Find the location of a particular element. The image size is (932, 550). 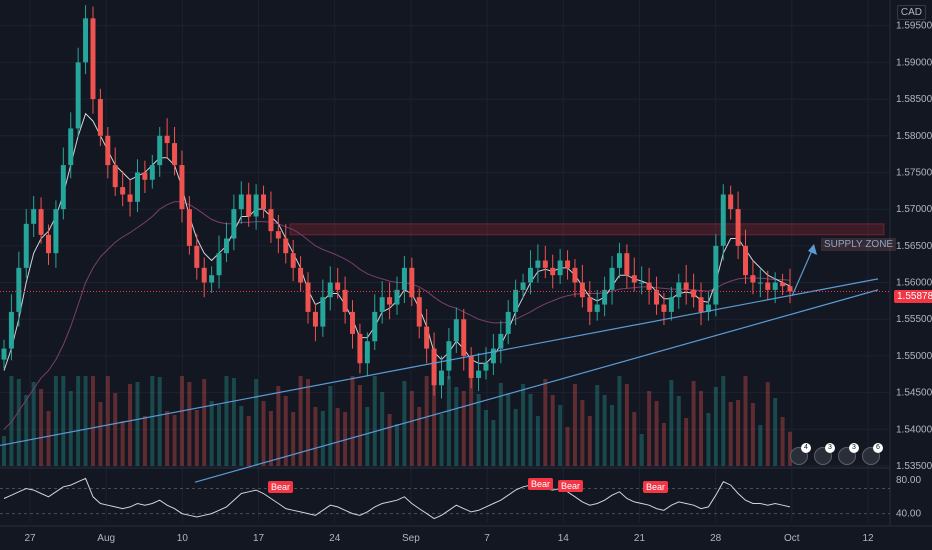

date-tick-label: 27 is located at coordinates (30, 538).